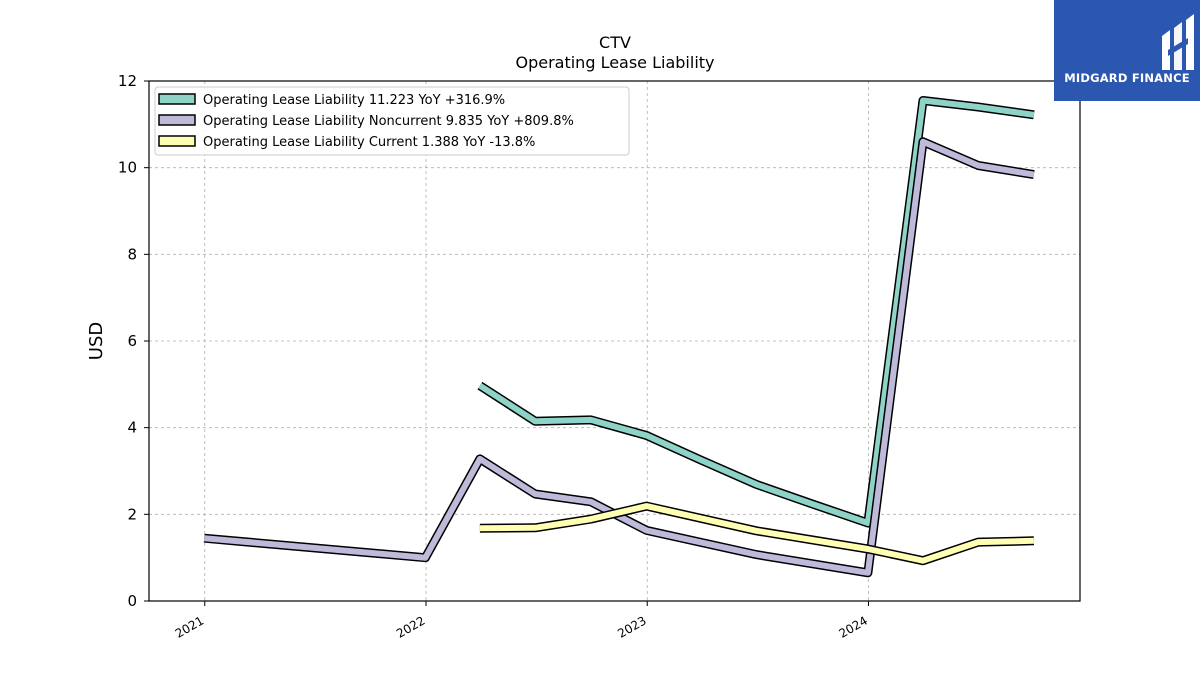  Describe the element at coordinates (853, 626) in the screenshot. I see `x-tick-label: 2024` at that location.